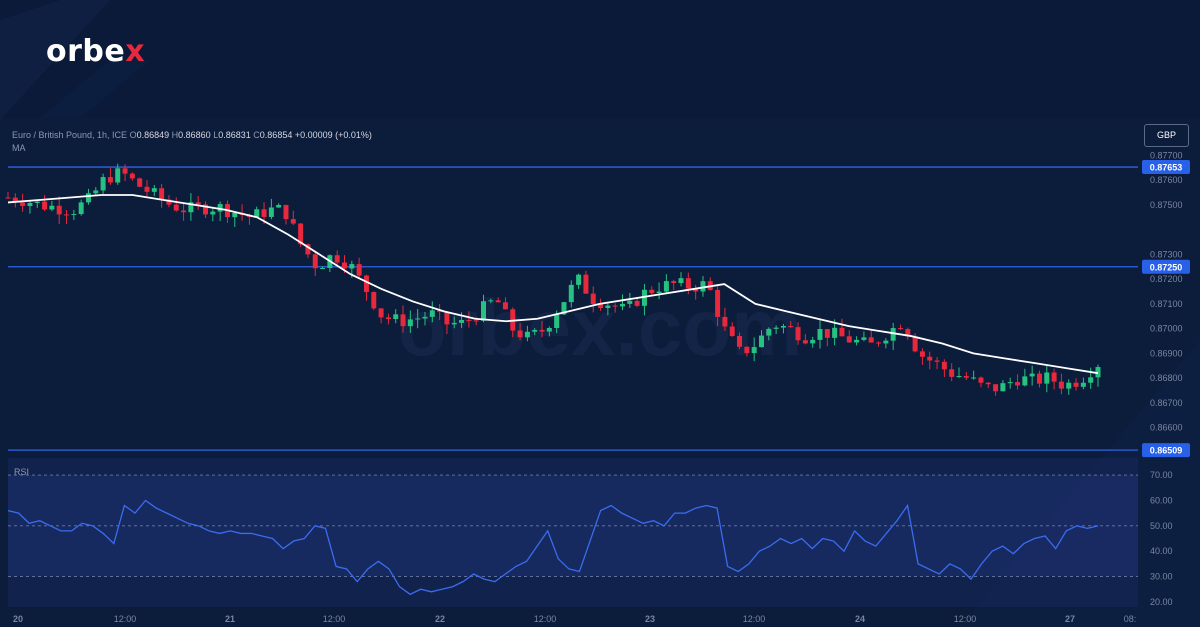  Describe the element at coordinates (1161, 475) in the screenshot. I see `rsi-tick-label-0: 70.00` at that location.